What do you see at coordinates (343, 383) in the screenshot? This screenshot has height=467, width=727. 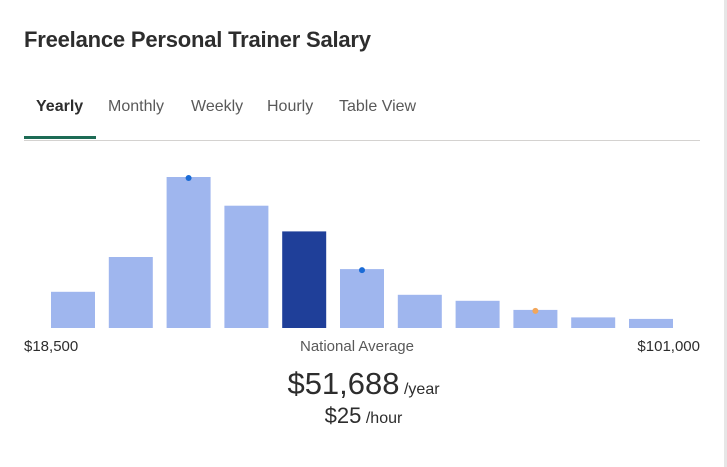 I see `yearly-salary-amount: $51,688` at bounding box center [343, 383].